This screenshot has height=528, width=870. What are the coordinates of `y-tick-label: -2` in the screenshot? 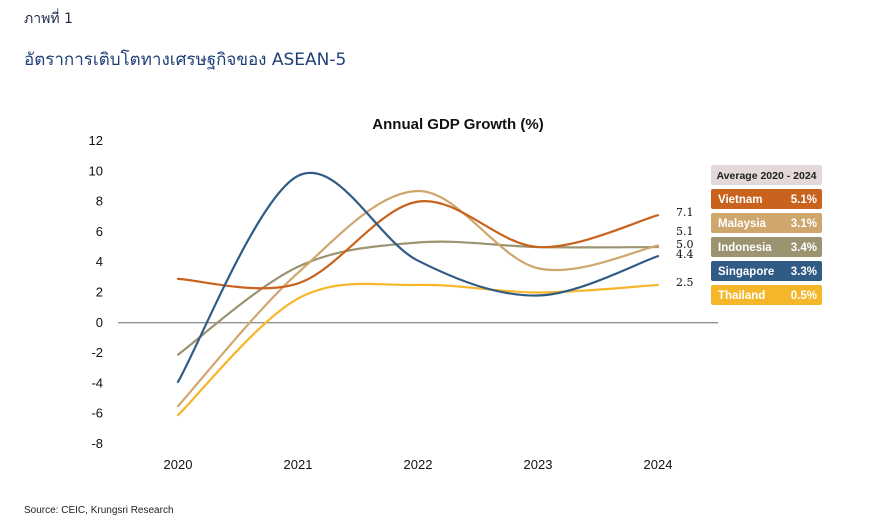 It's located at (97, 352).